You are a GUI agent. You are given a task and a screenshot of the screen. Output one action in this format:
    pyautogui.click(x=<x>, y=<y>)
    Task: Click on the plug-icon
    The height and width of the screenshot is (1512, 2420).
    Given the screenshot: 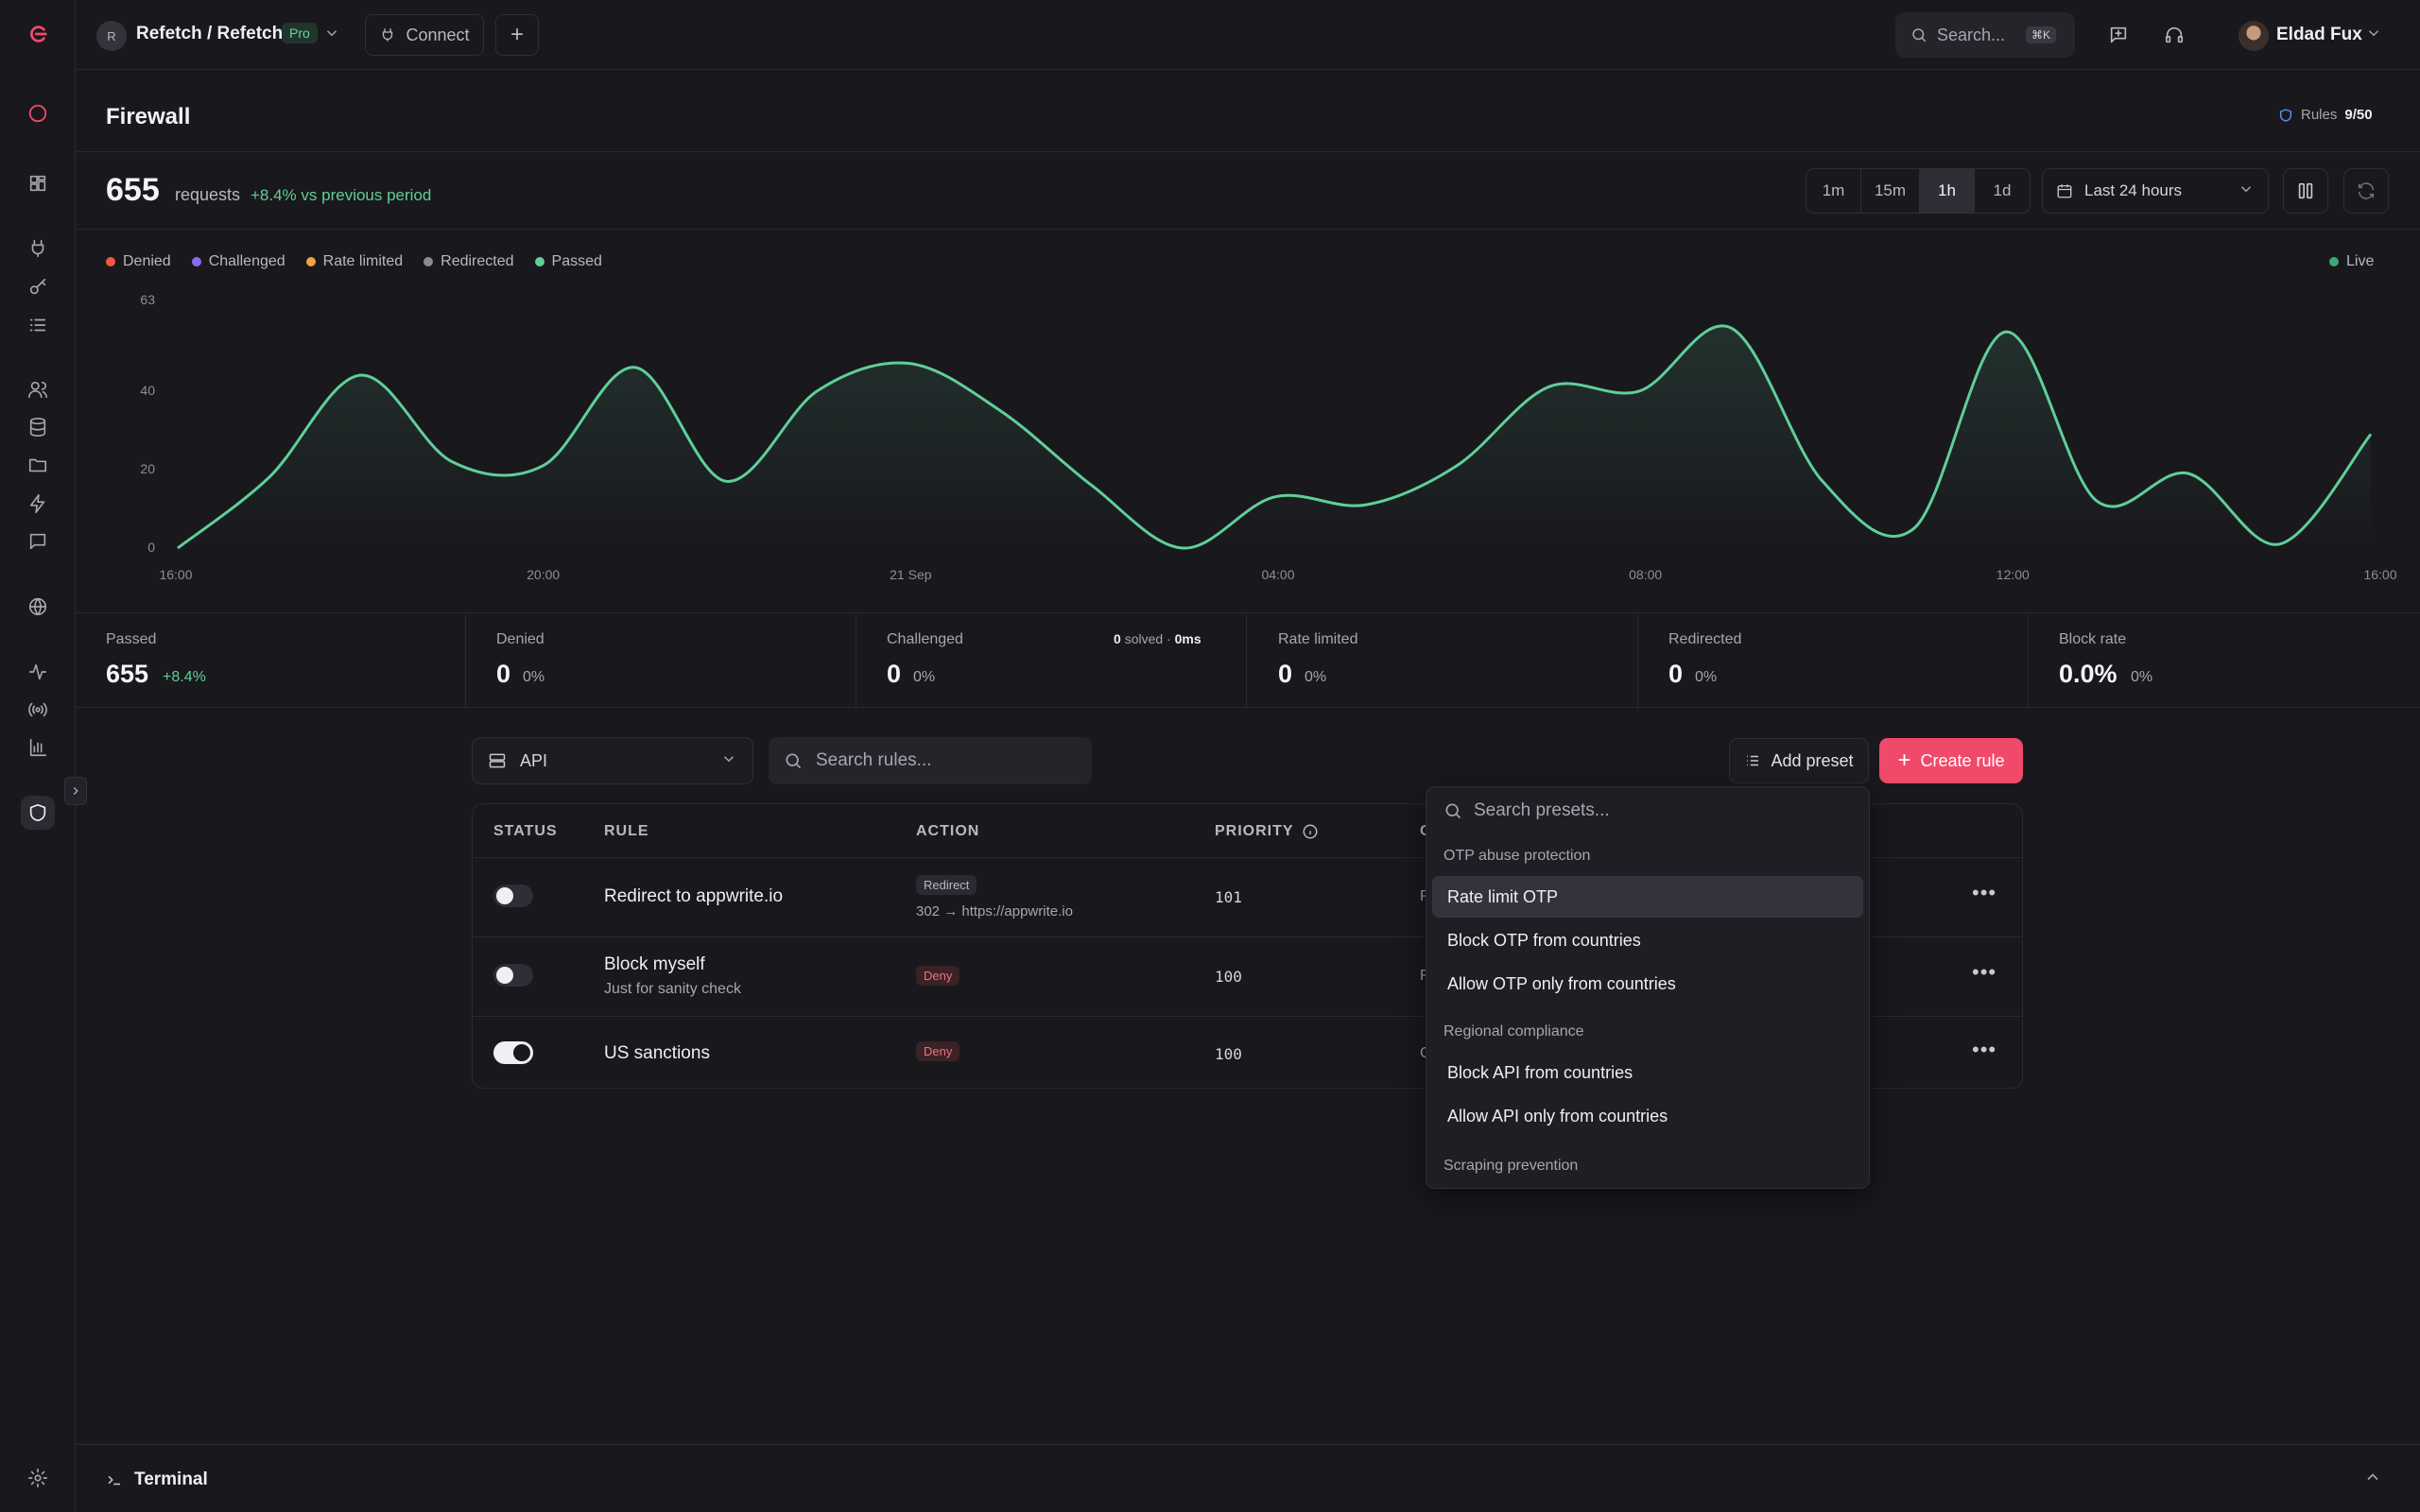 What is the action you would take?
    pyautogui.click(x=38, y=249)
    